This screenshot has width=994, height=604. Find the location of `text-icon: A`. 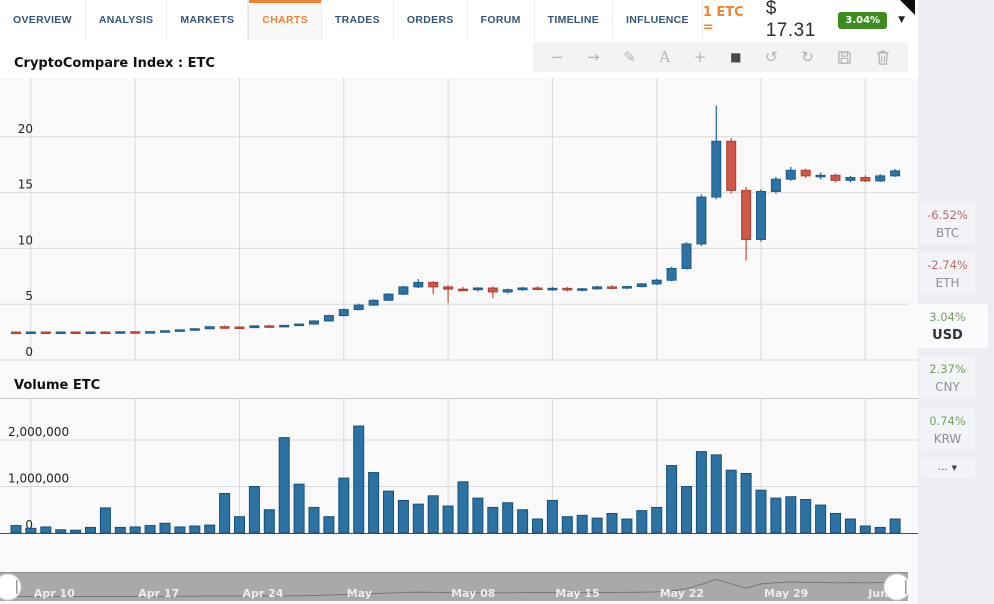

text-icon: A is located at coordinates (665, 56).